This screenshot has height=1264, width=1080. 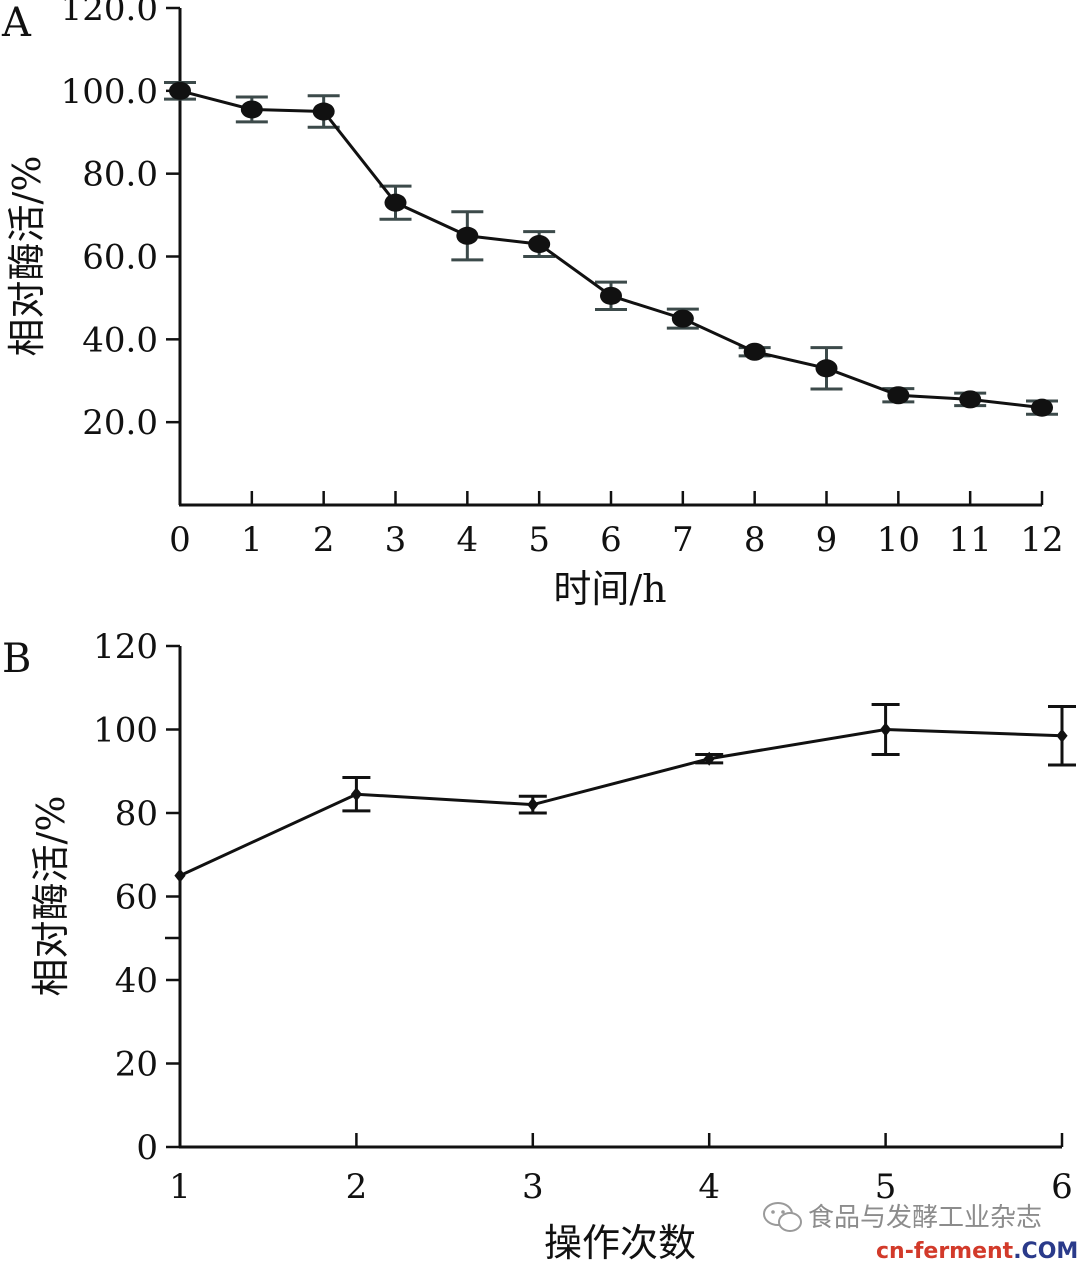 I want to click on watermark-site: cn-ferment.COM, so click(x=977, y=1251).